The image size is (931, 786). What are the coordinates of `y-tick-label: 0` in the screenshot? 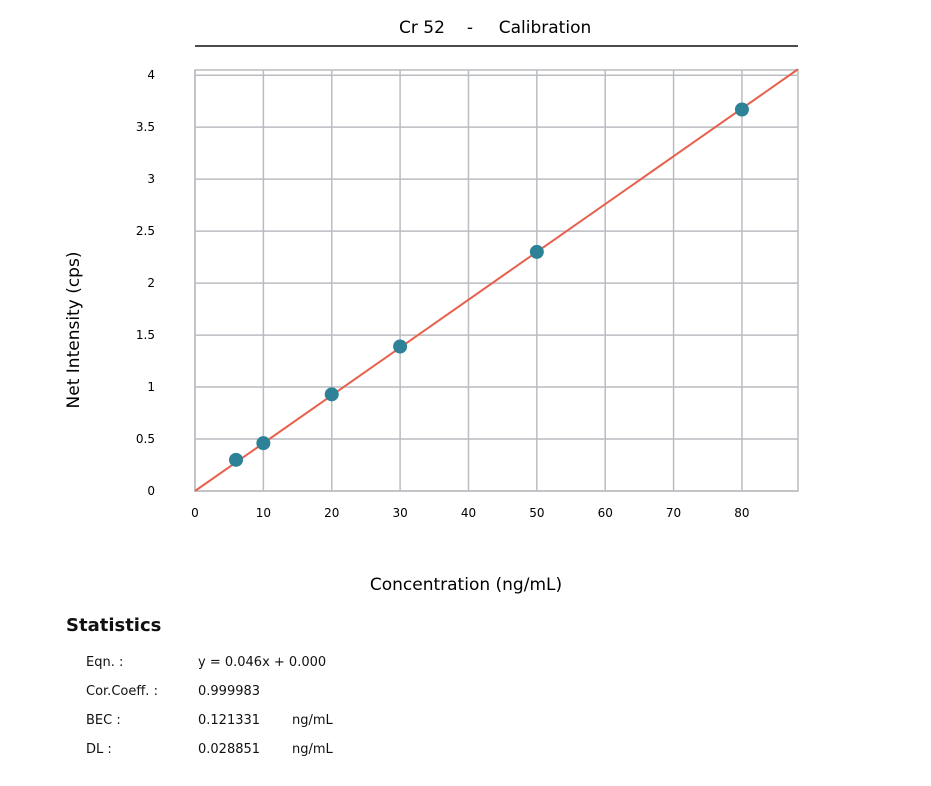 It's located at (151, 491).